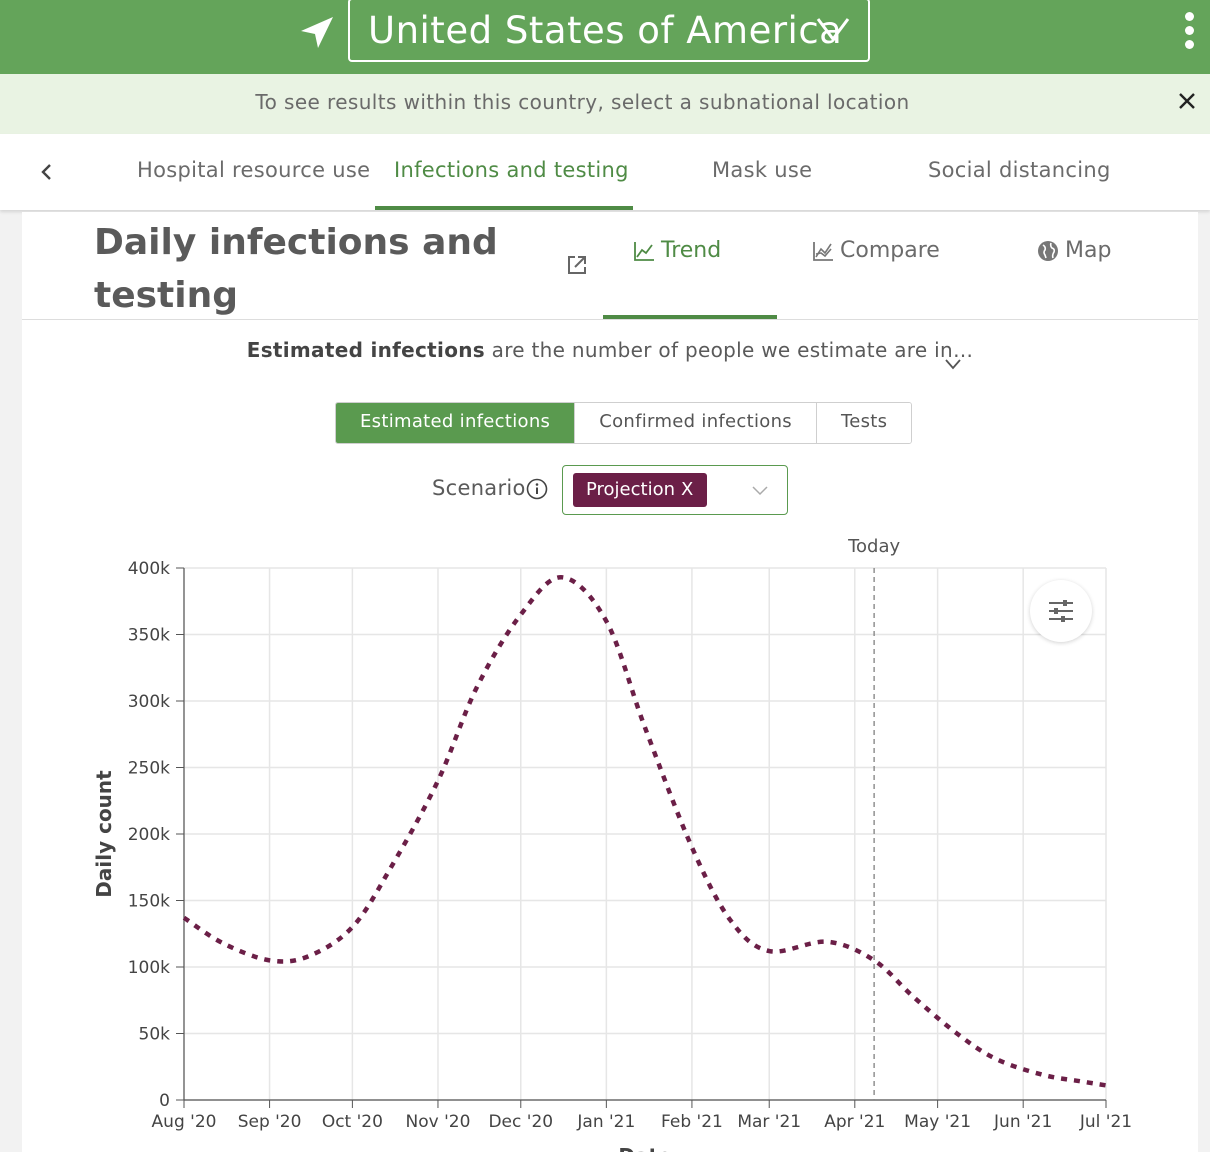 The height and width of the screenshot is (1152, 1210). Describe the element at coordinates (317, 33) in the screenshot. I see `location-arrow-icon` at that location.